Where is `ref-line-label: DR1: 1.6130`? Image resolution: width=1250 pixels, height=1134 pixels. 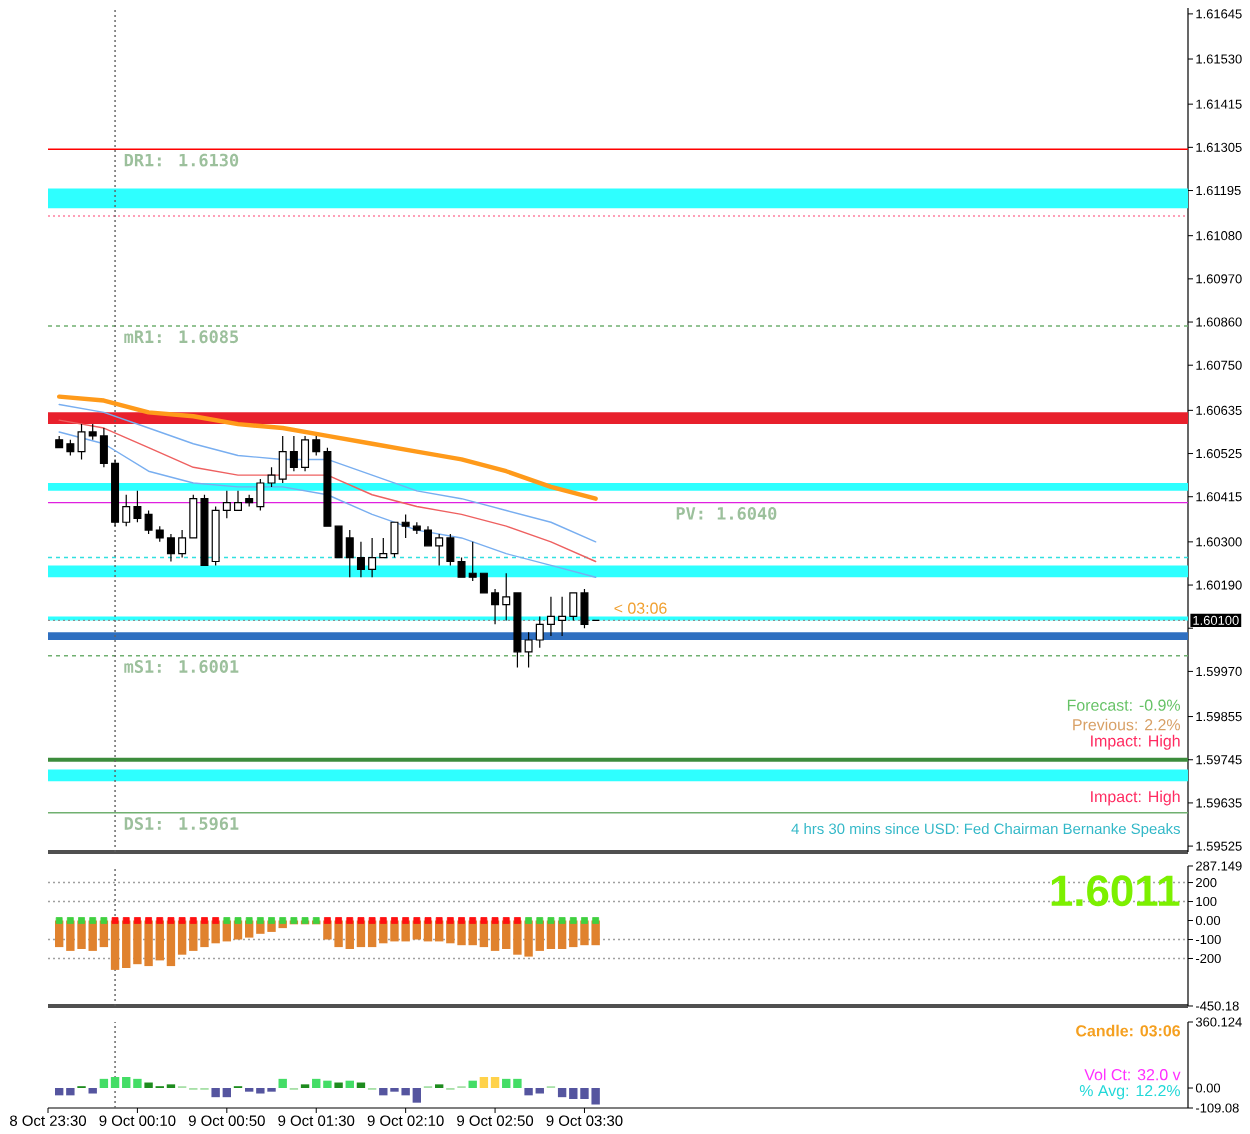
ref-line-label: DR1: 1.6130 is located at coordinates (181, 160).